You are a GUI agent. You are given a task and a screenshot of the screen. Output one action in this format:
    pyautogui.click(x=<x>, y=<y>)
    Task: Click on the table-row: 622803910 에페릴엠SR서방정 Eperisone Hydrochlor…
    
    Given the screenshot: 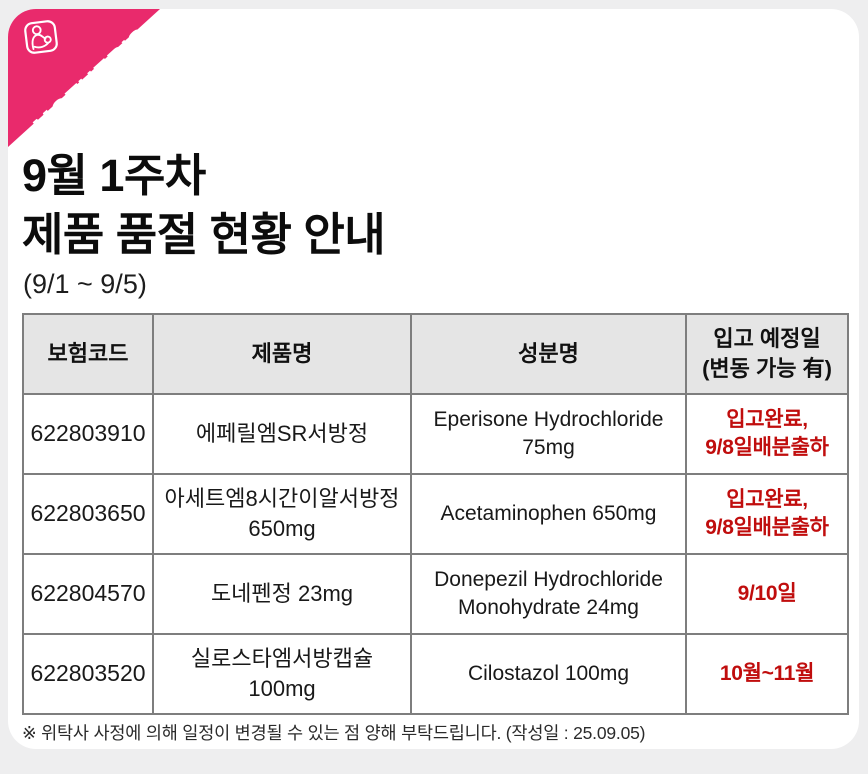 What is the action you would take?
    pyautogui.click(x=435, y=434)
    